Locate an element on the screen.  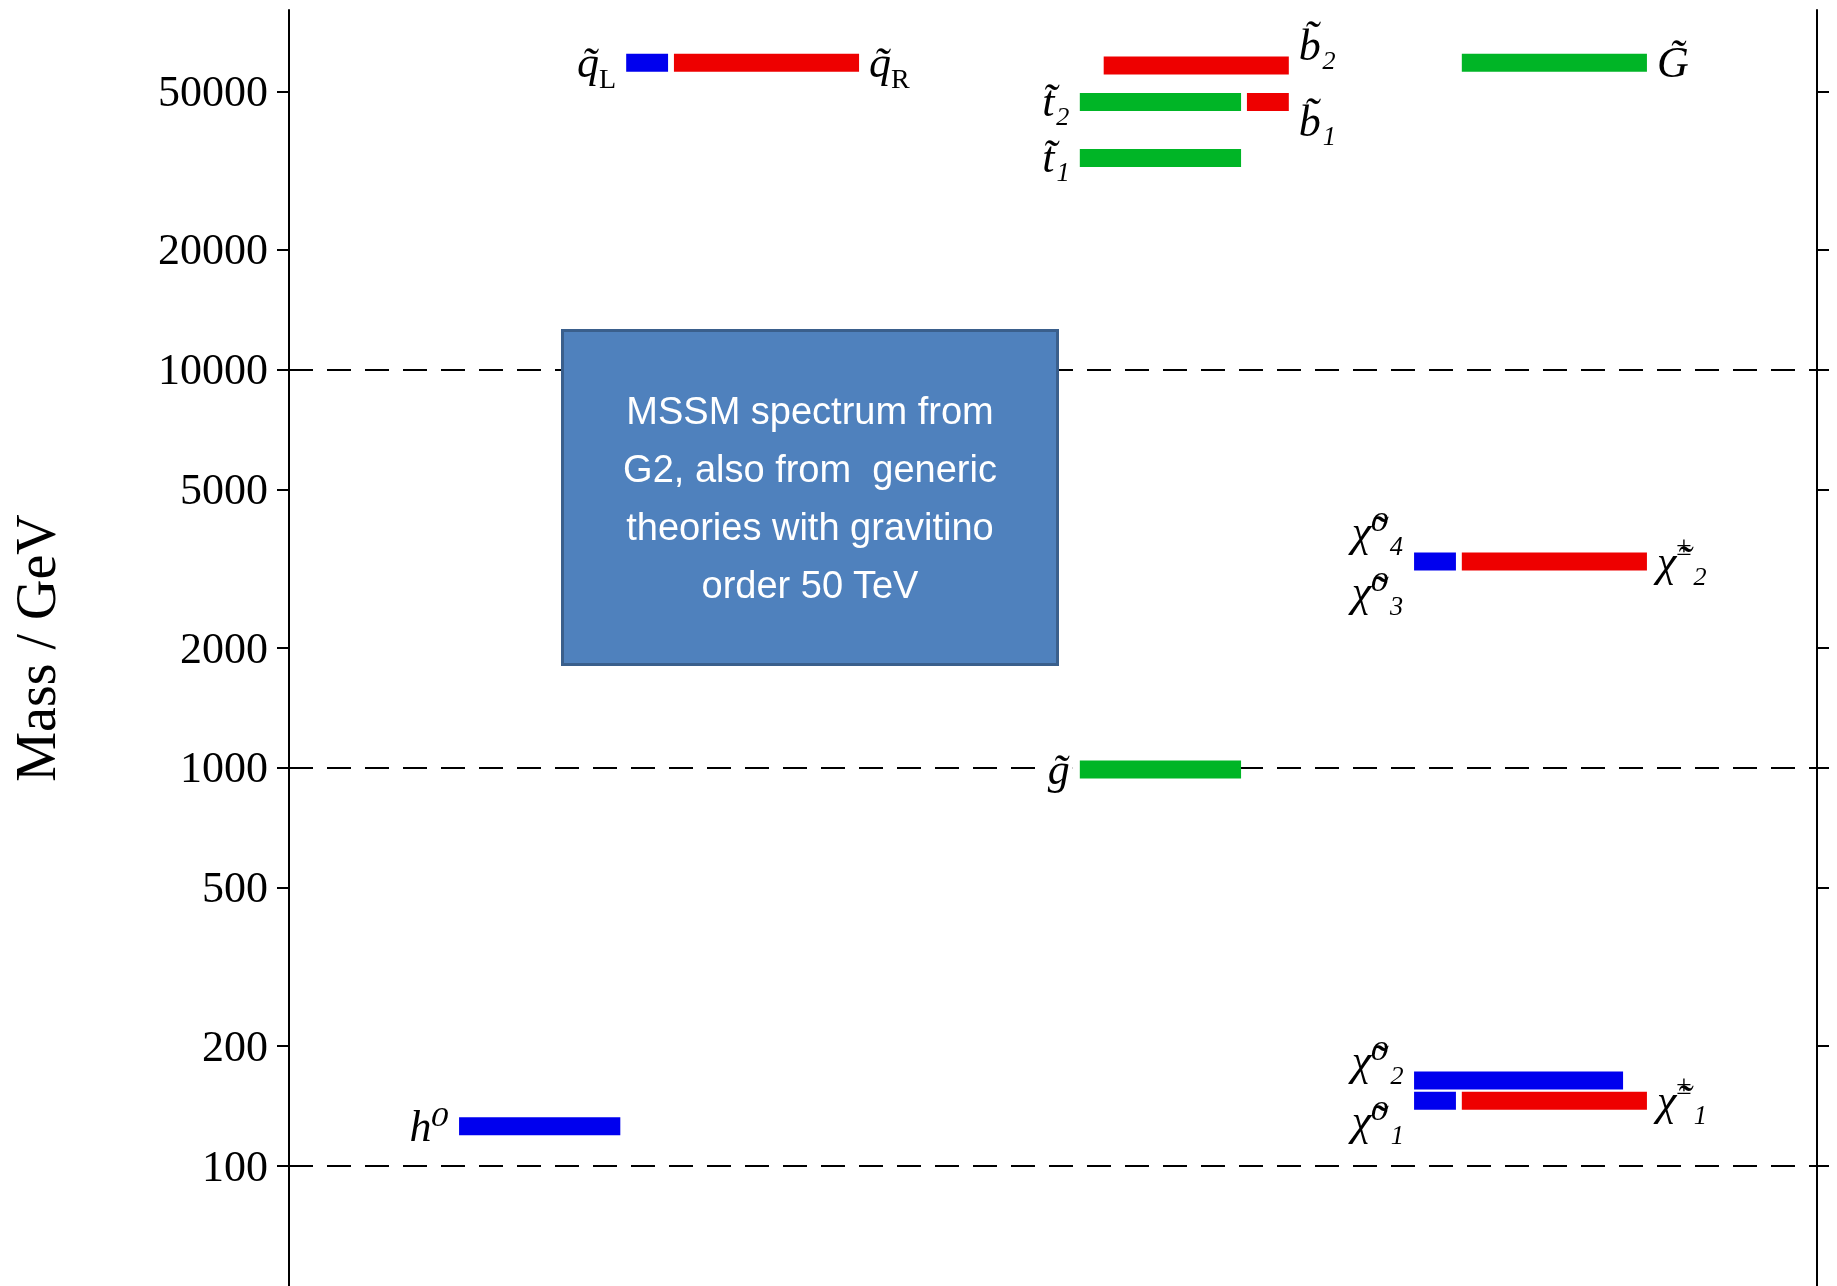
series-label: t̃₁ is located at coordinates (1056, 158).